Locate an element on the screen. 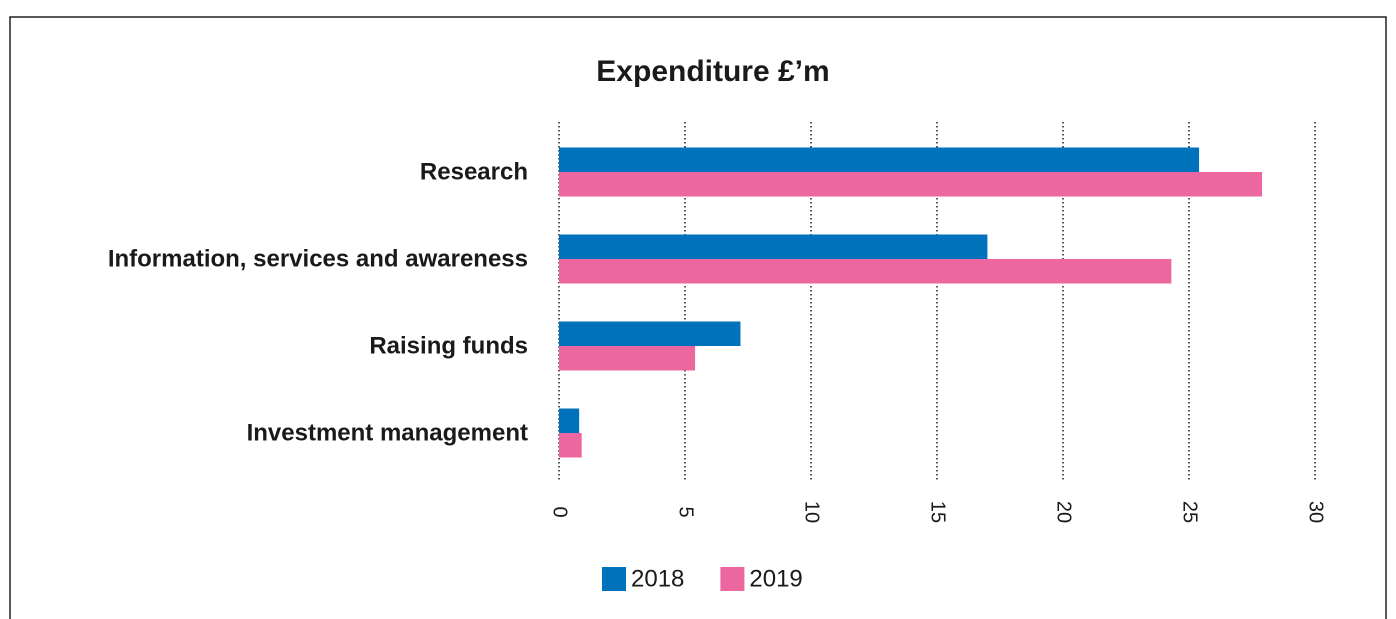 Image resolution: width=1396 pixels, height=619 pixels. x-tick-label: 10 is located at coordinates (812, 512).